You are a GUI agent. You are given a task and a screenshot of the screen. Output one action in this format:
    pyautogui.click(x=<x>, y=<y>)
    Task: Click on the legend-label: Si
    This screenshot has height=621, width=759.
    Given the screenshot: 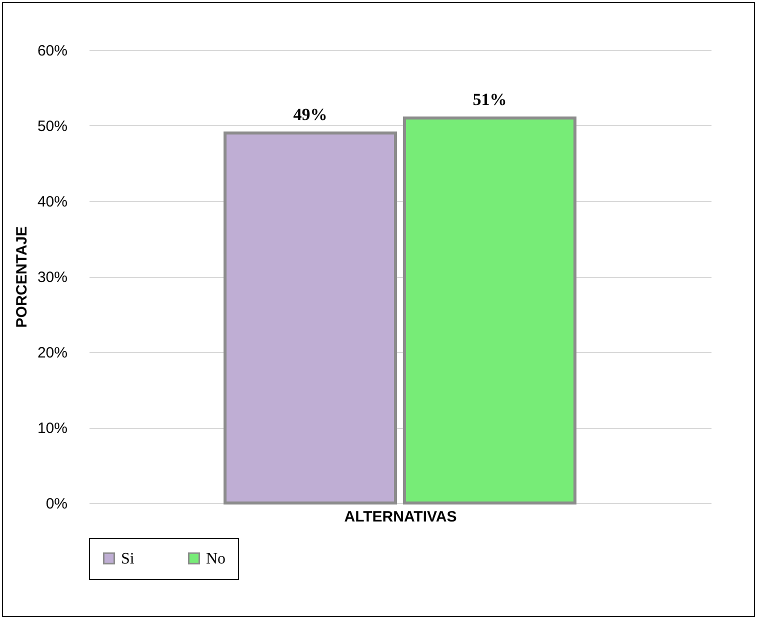 What is the action you would take?
    pyautogui.click(x=128, y=559)
    